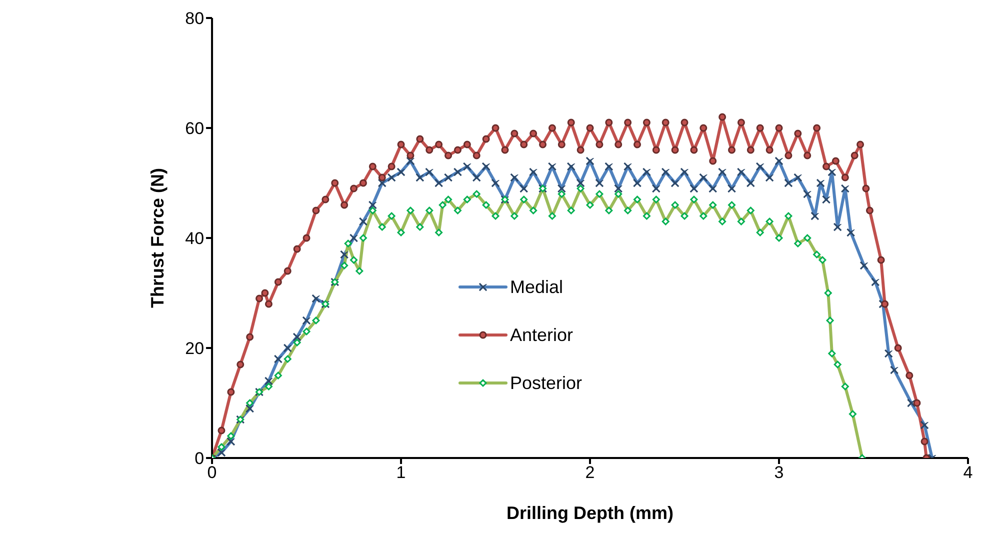  Describe the element at coordinates (194, 128) in the screenshot. I see `y-tick-label: 60` at that location.